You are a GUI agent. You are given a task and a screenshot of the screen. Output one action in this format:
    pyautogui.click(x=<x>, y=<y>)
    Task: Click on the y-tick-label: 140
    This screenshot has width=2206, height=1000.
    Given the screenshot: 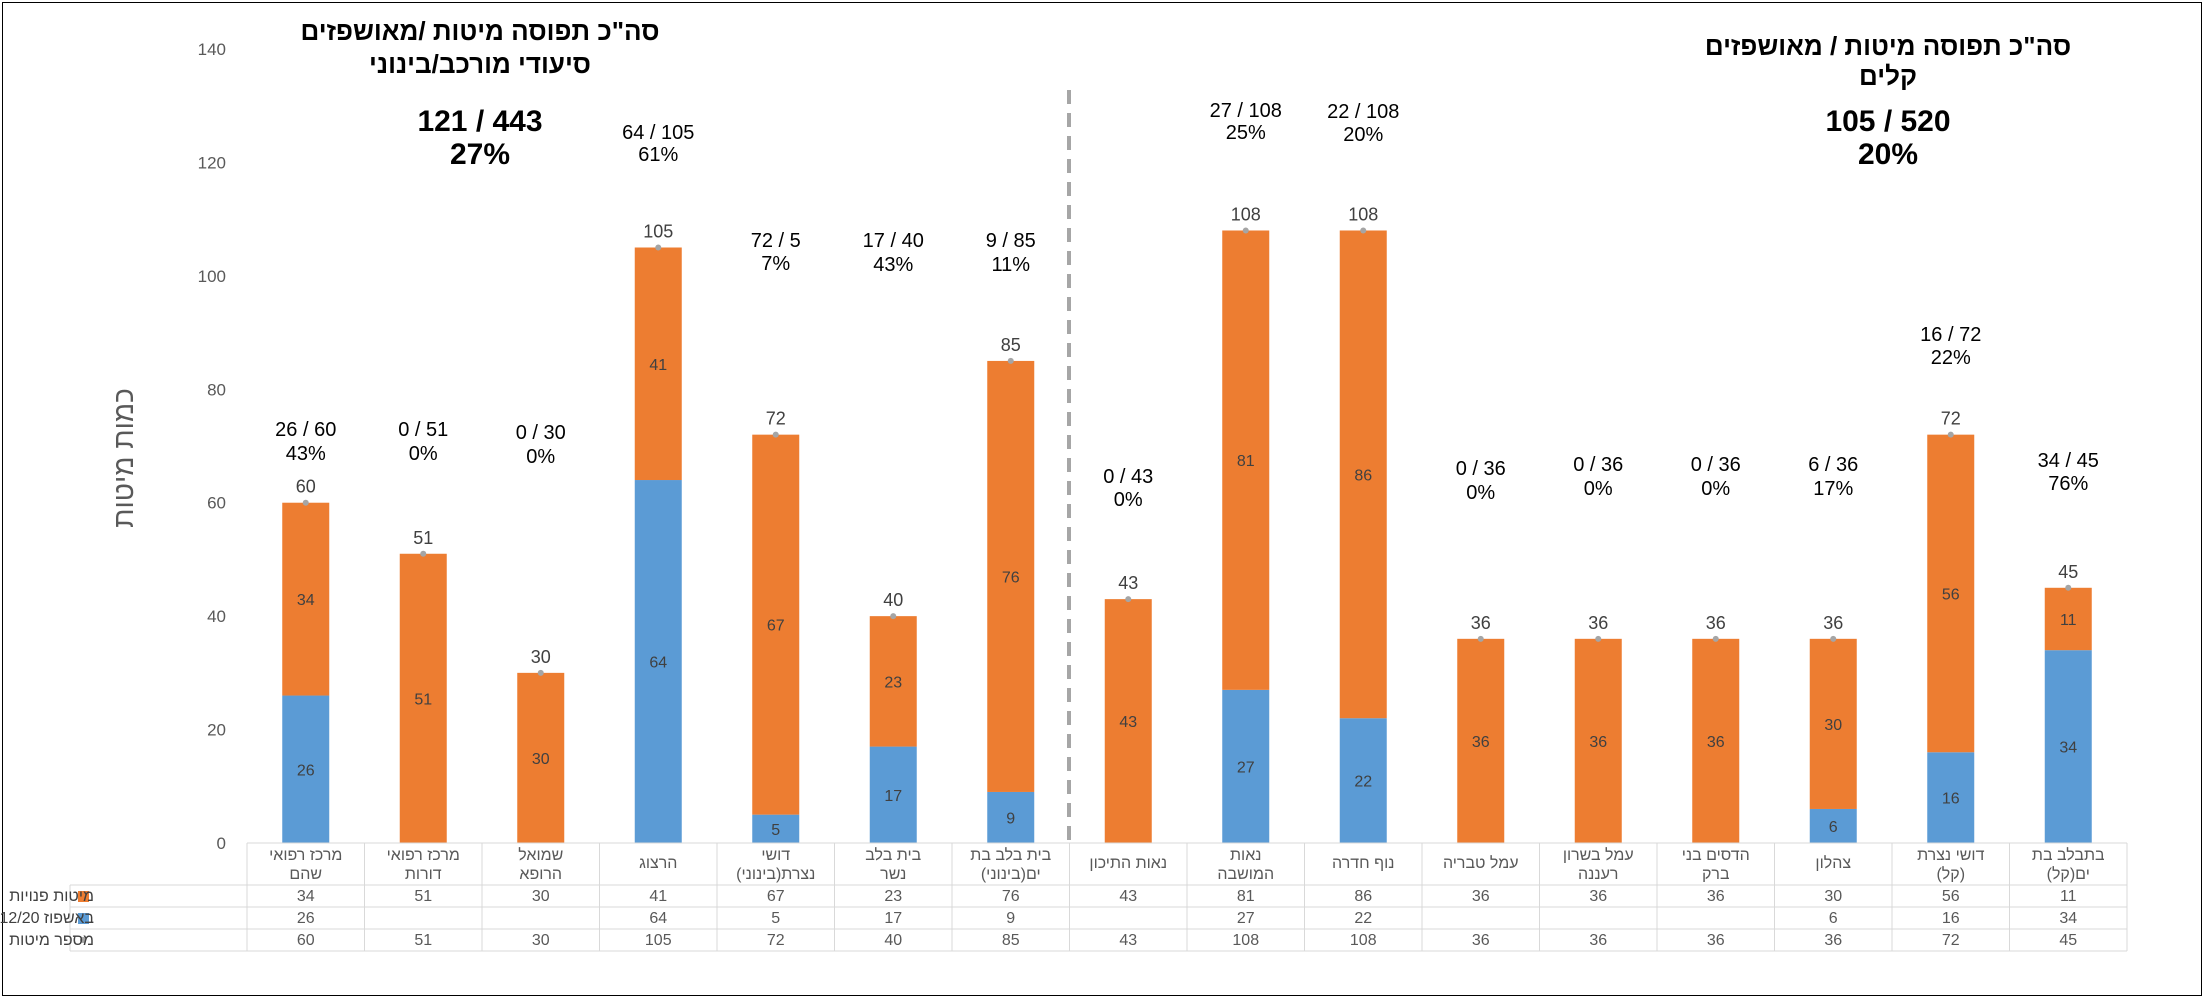 What is the action you would take?
    pyautogui.click(x=212, y=49)
    